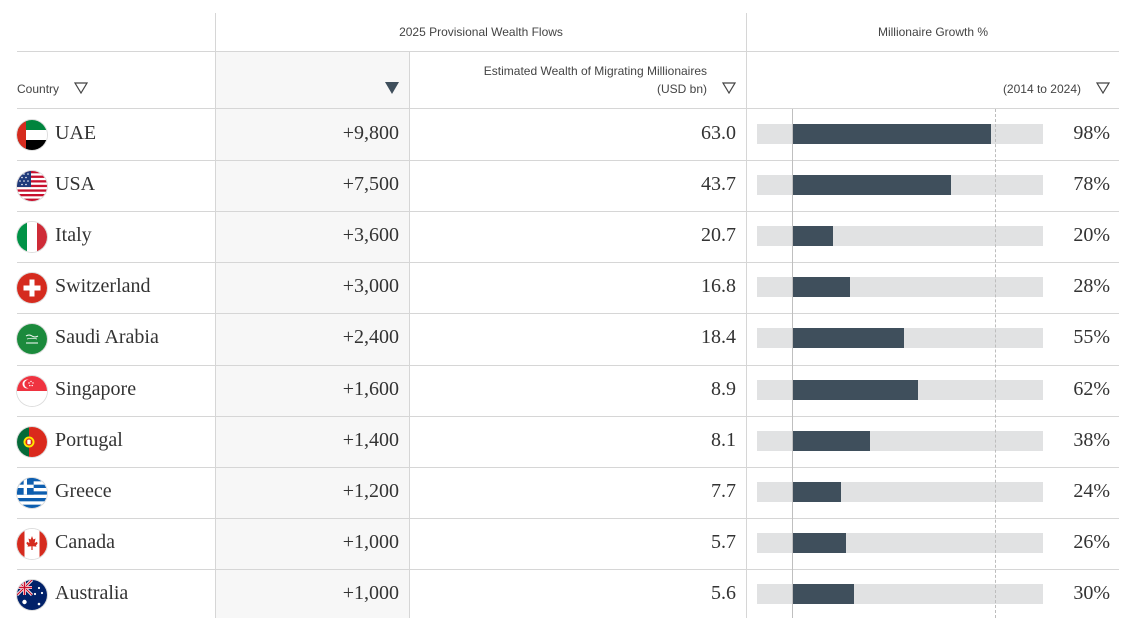 Image resolution: width=1145 pixels, height=620 pixels. What do you see at coordinates (1091, 439) in the screenshot?
I see `growth-percent-label: 38%` at bounding box center [1091, 439].